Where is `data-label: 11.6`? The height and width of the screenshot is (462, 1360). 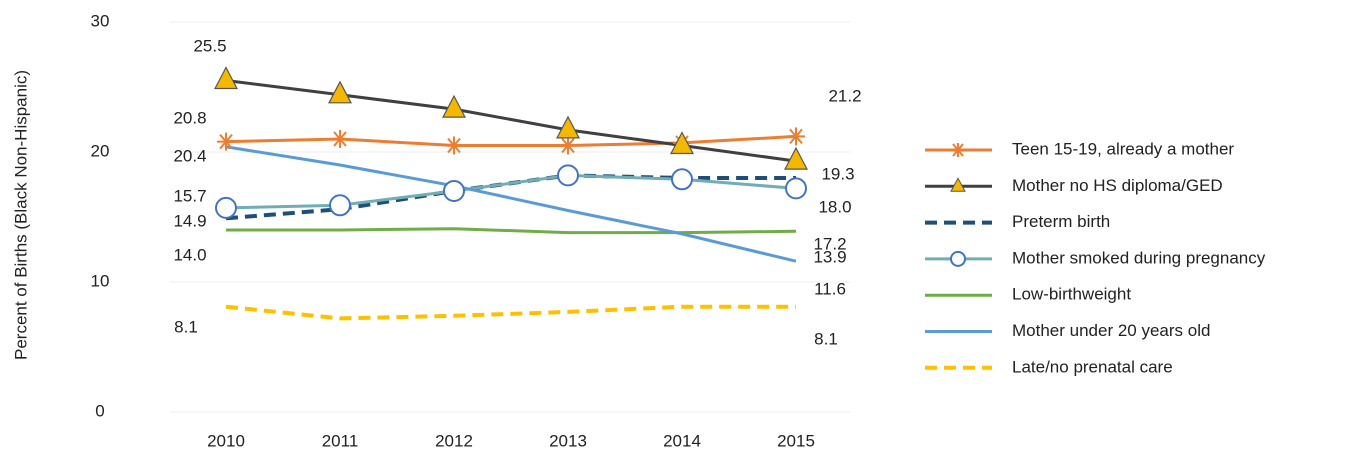
data-label: 11.6 is located at coordinates (830, 288).